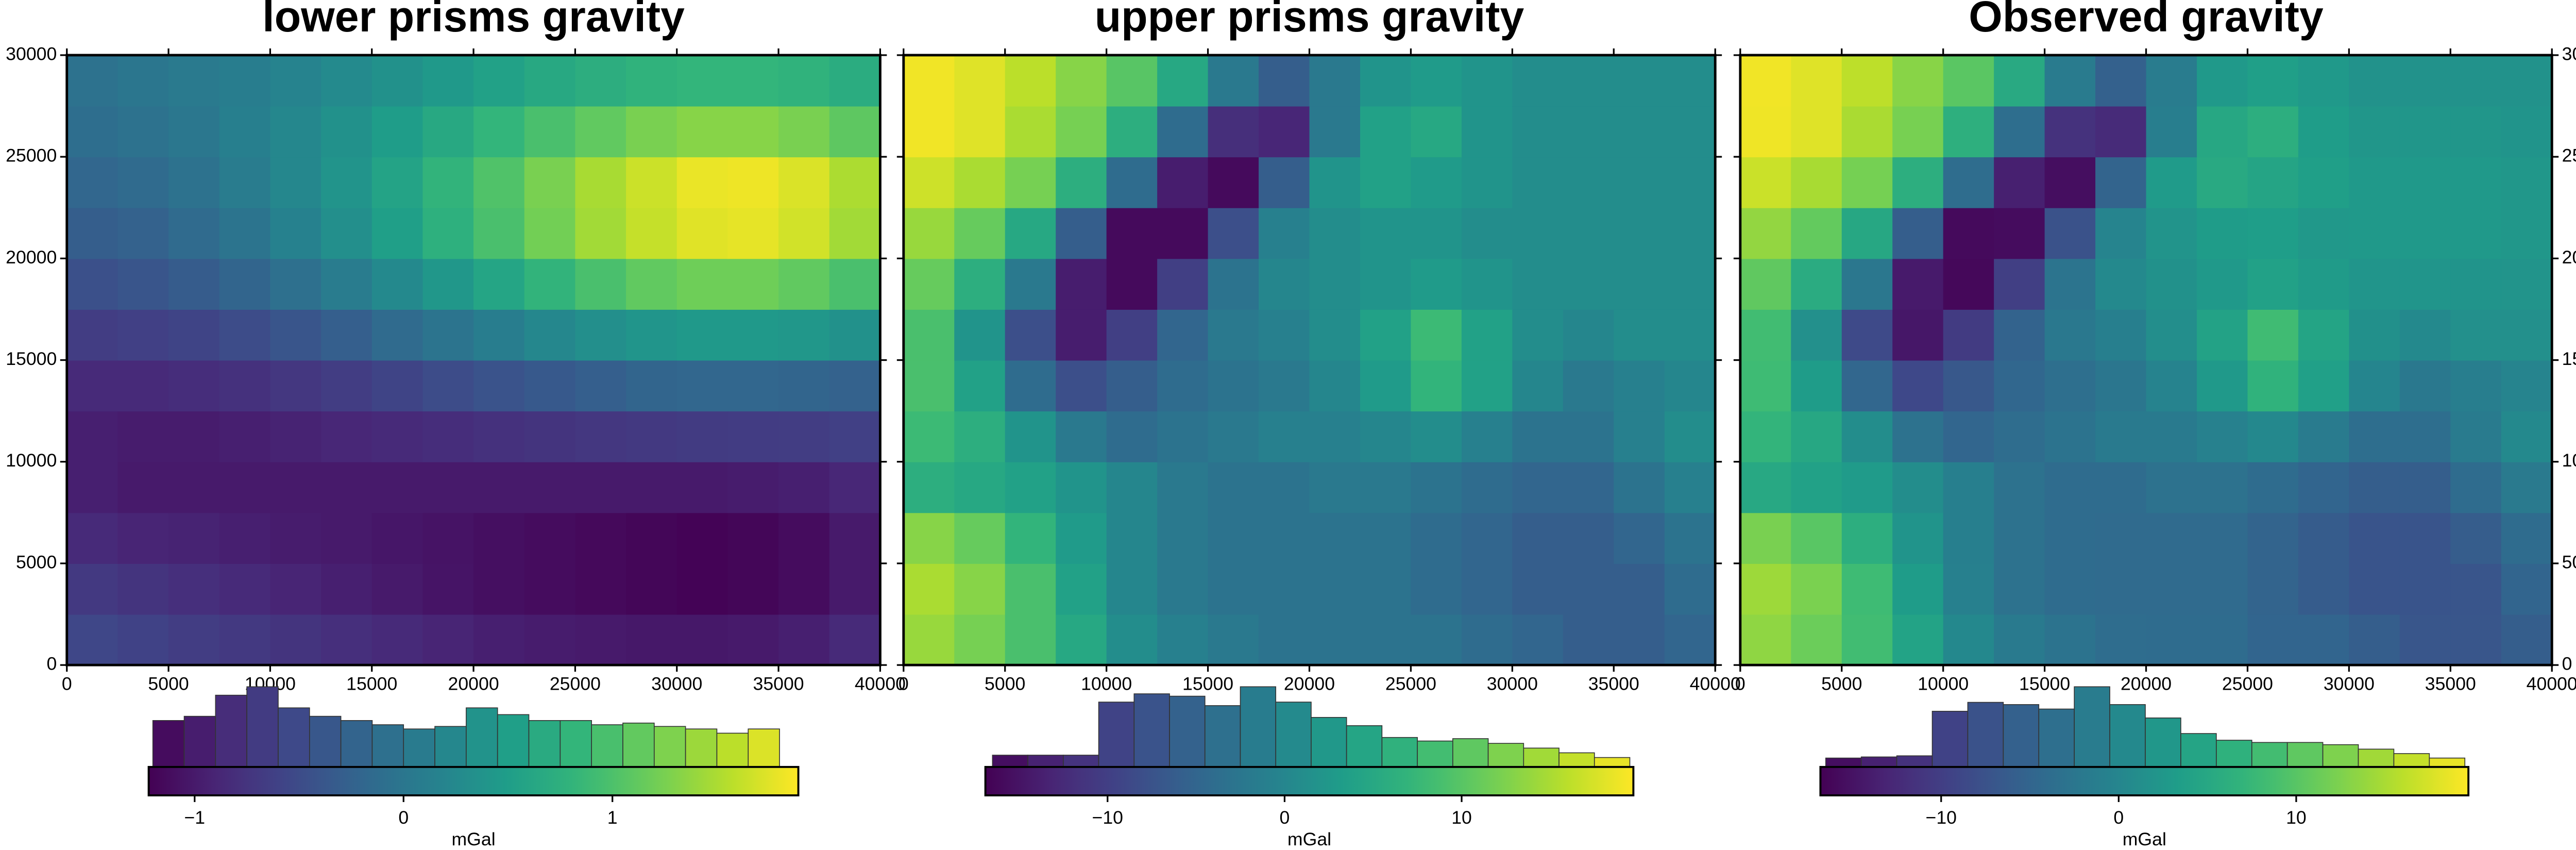  What do you see at coordinates (2247, 683) in the screenshot?
I see `x-tick-label: 25000` at bounding box center [2247, 683].